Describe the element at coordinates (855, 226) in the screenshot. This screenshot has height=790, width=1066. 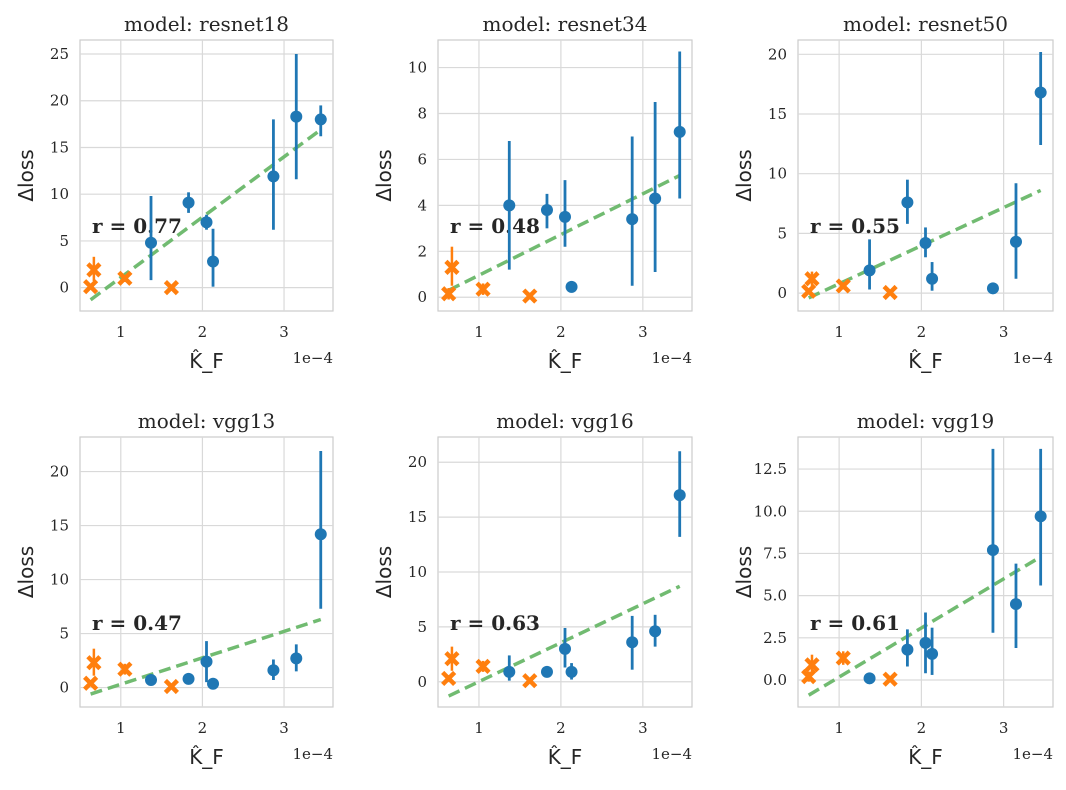
I see `correlation-label: r = 0.55` at that location.